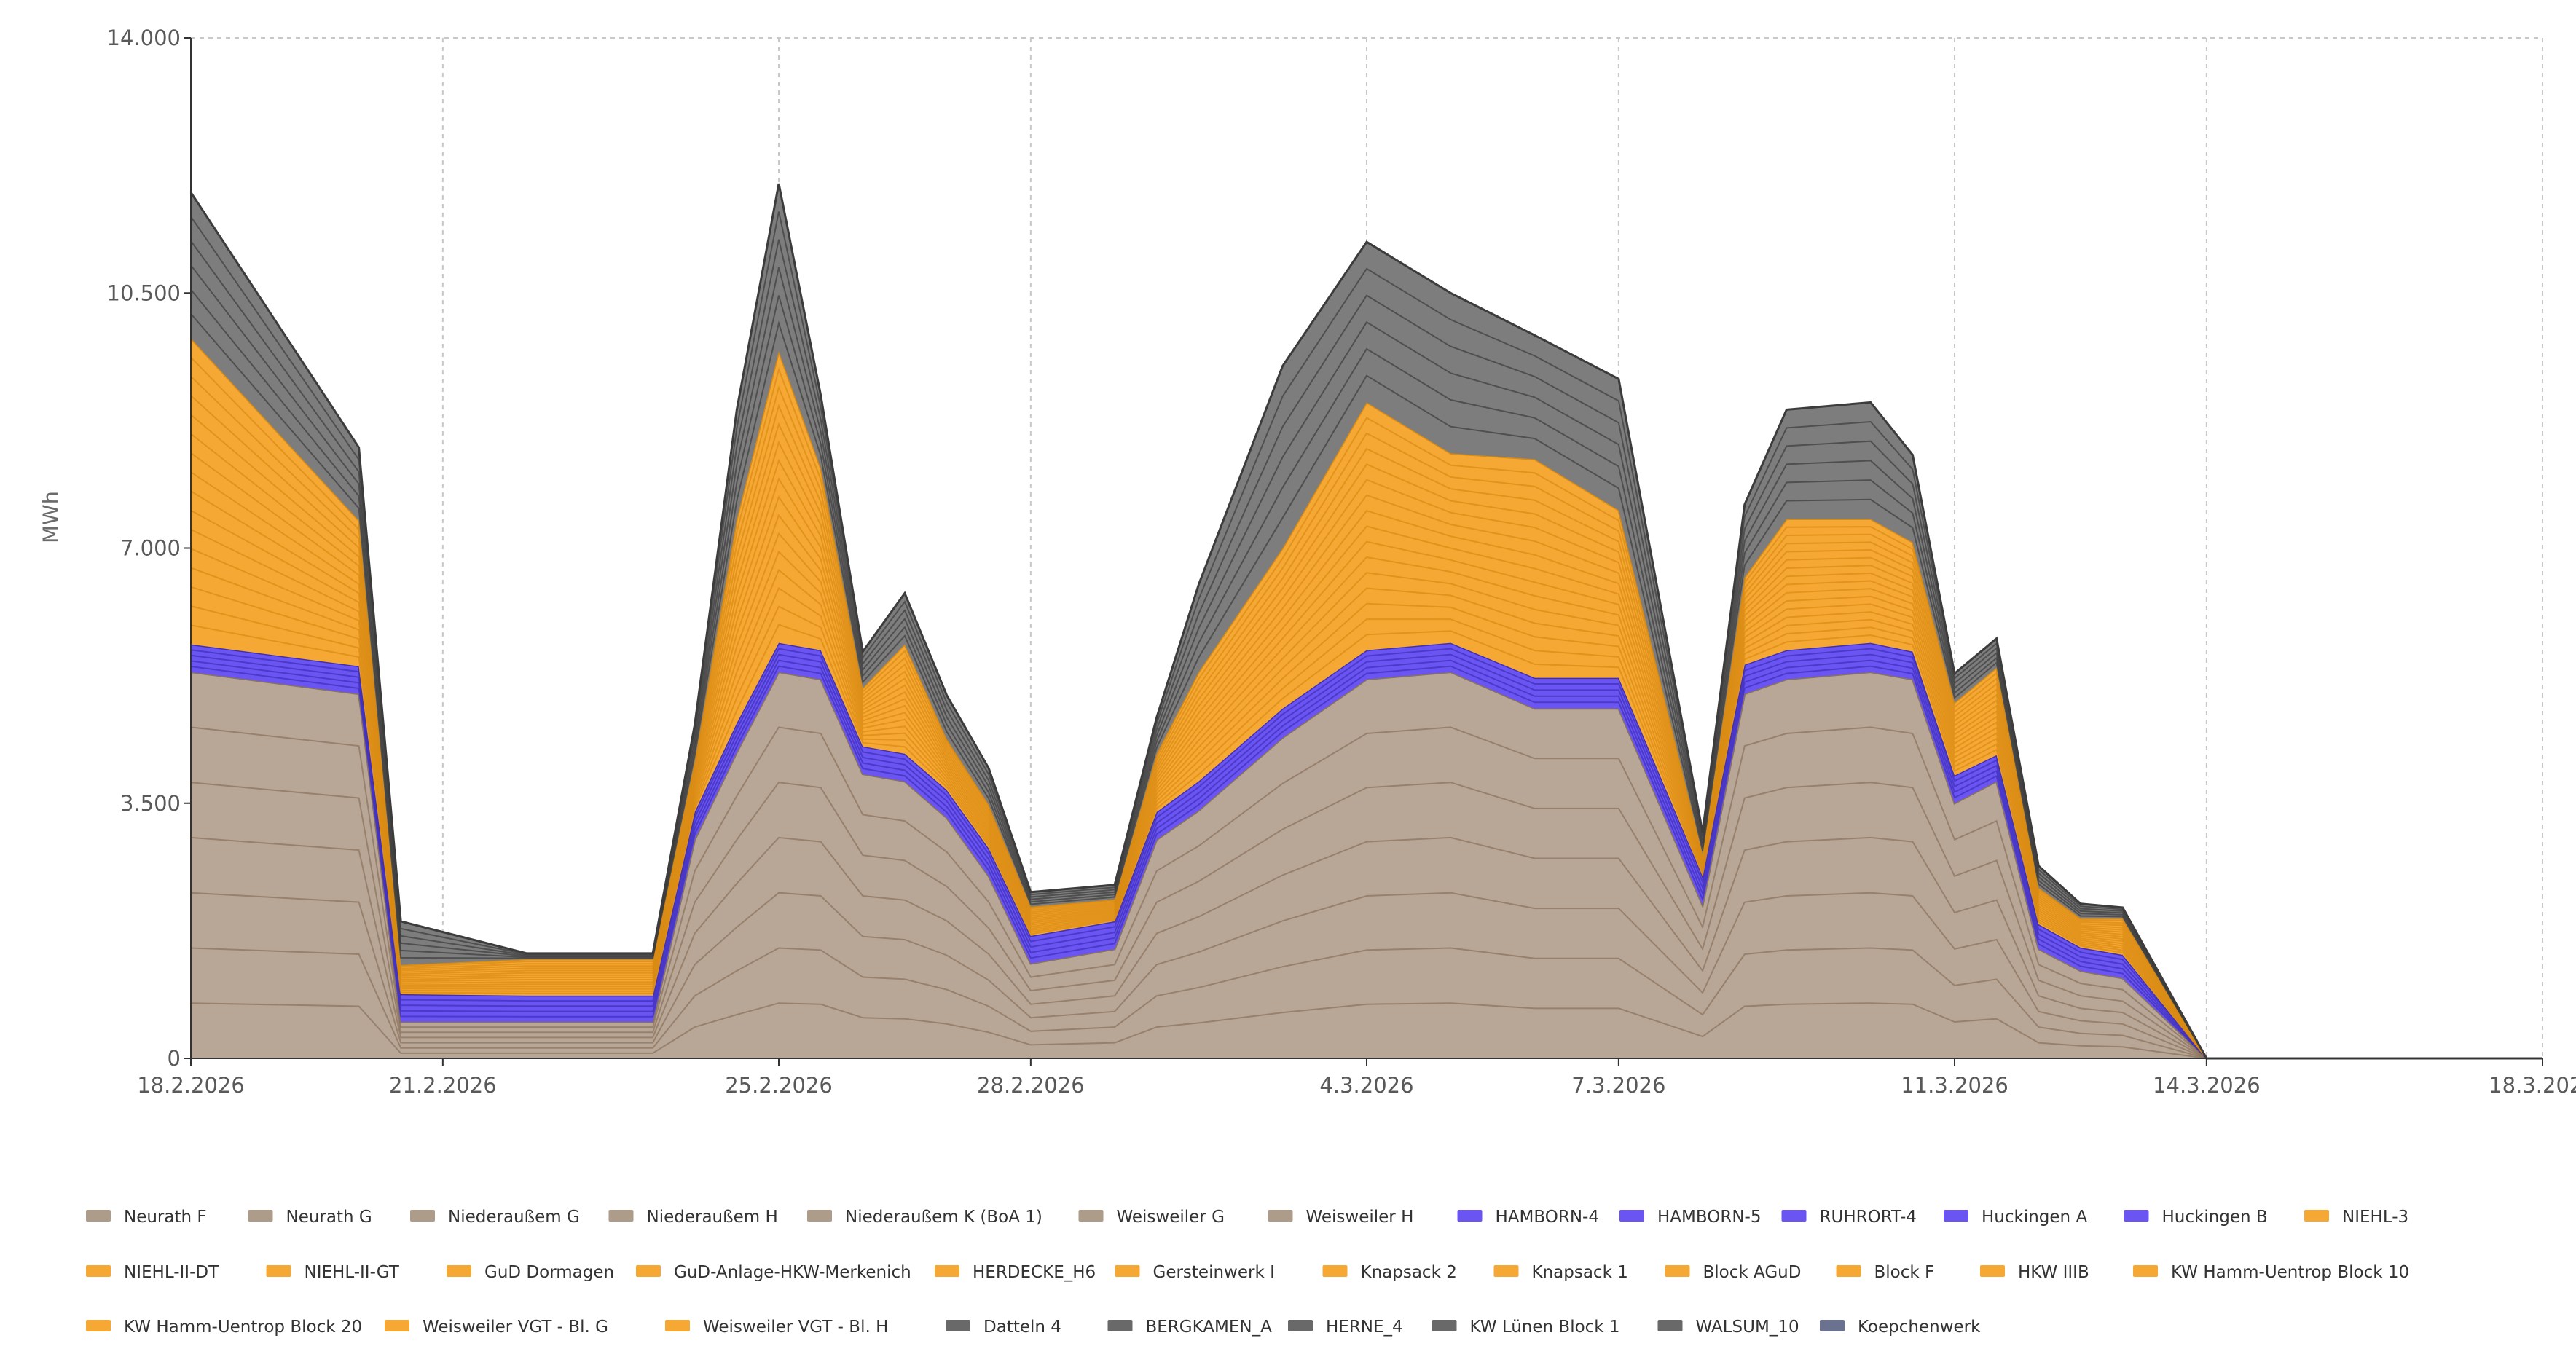 The image size is (2576, 1365). Describe the element at coordinates (1209, 1327) in the screenshot. I see `legend-label: BERGKAMEN_A` at that location.